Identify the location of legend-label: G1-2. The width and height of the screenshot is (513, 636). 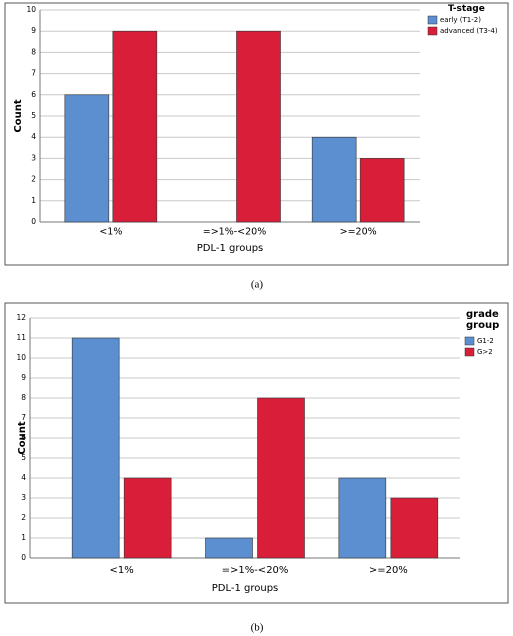
(485, 341).